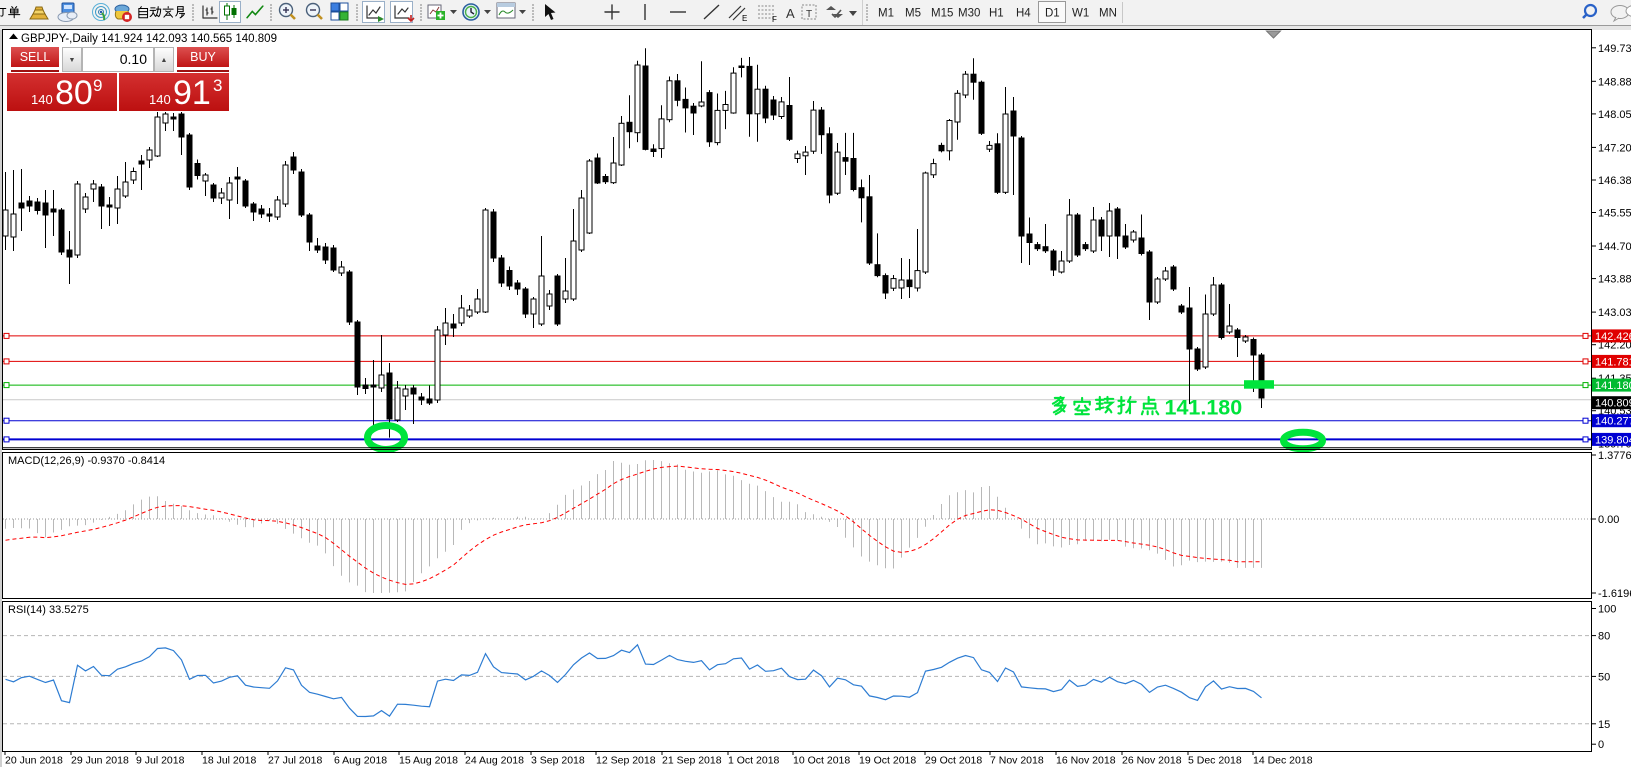 The height and width of the screenshot is (767, 1631). What do you see at coordinates (626, 761) in the screenshot?
I see `svg-text: 12 Sep 2018` at bounding box center [626, 761].